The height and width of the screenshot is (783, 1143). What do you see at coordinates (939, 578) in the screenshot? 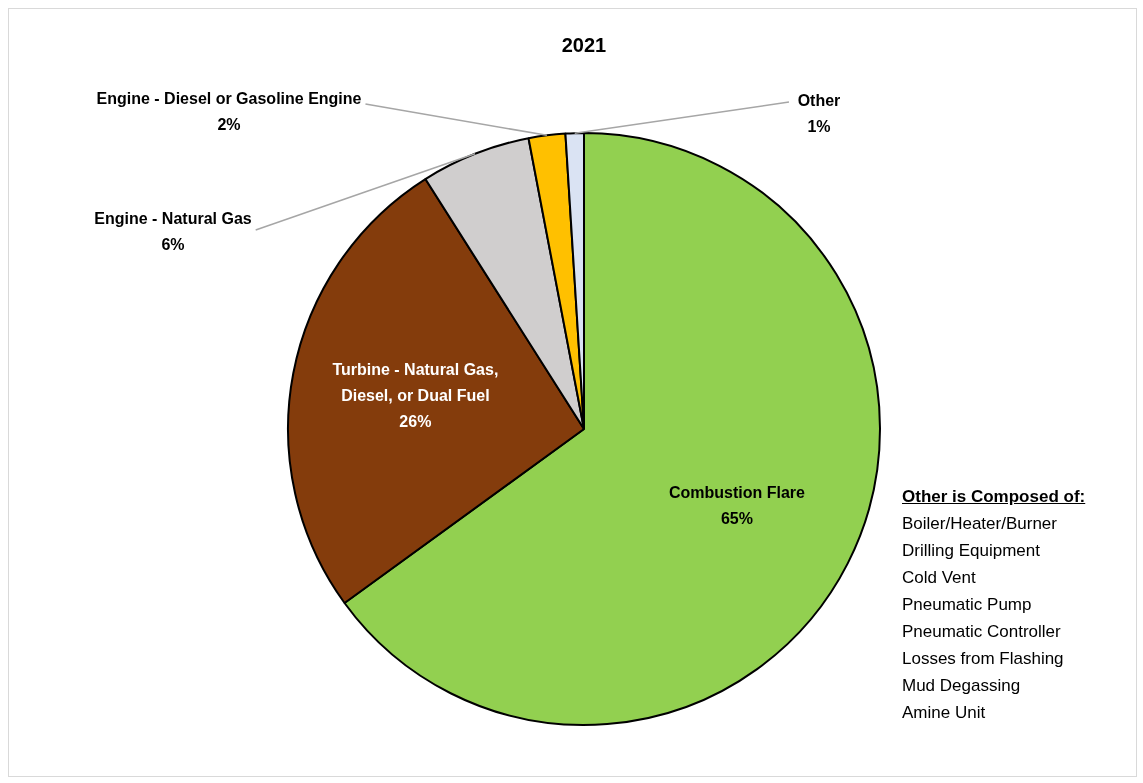
I see `text: Cold Vent` at bounding box center [939, 578].